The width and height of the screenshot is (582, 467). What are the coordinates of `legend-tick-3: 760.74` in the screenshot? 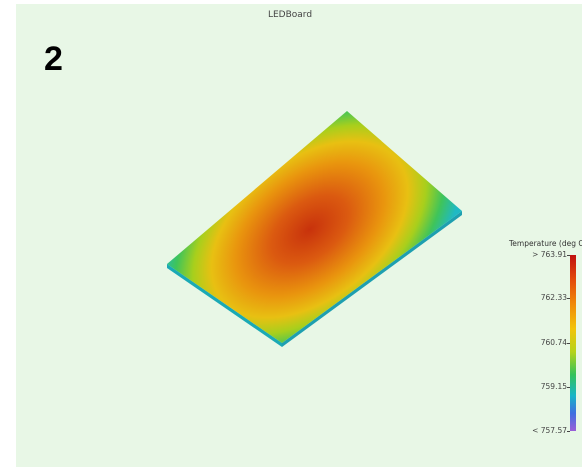 It's located at (553, 342).